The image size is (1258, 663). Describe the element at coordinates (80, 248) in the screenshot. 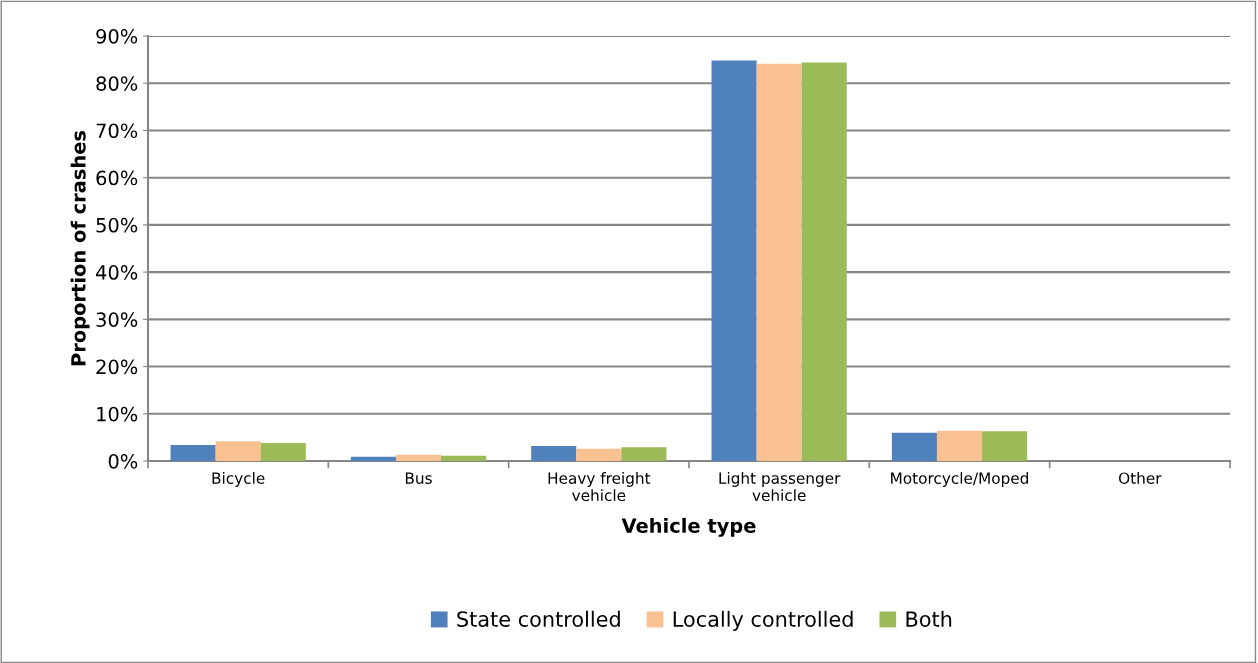

I see `y-axis-title: Proportion of crashes` at that location.